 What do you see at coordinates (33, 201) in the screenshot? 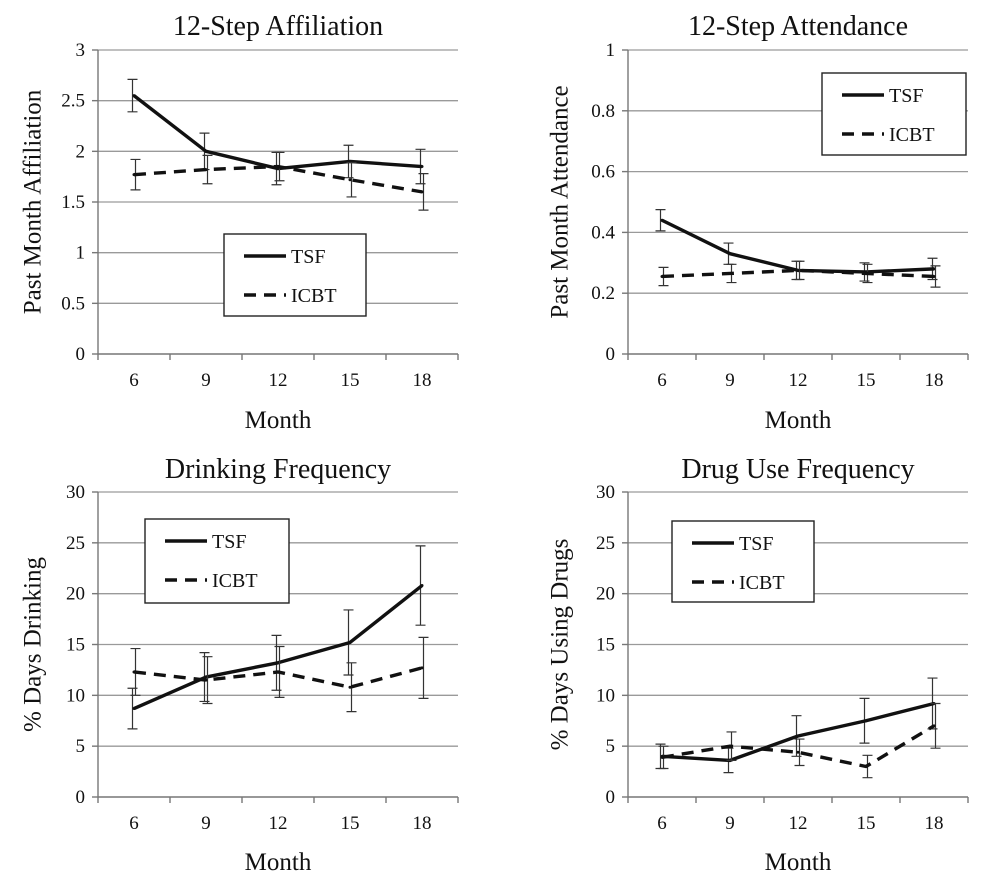
I see `y-axis-label: Past Month Affiliation` at bounding box center [33, 201].